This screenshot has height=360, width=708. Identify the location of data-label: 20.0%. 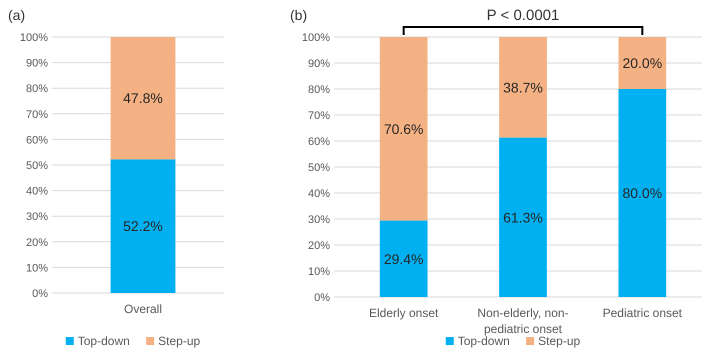
(642, 63).